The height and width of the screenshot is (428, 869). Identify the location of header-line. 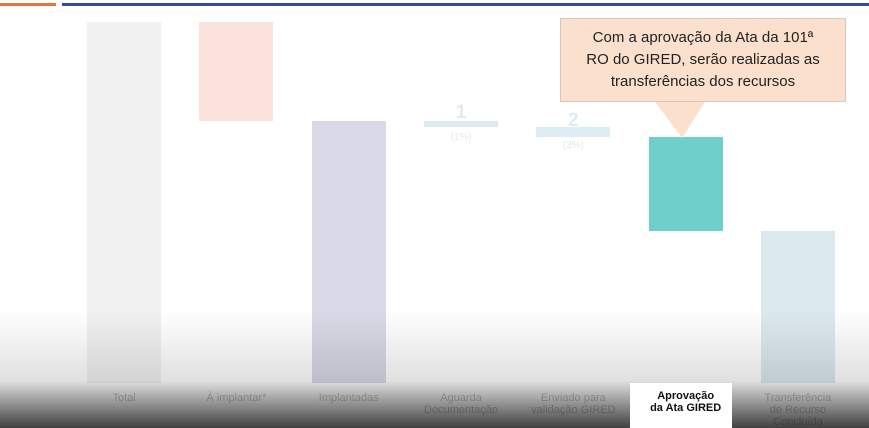
(465, 4).